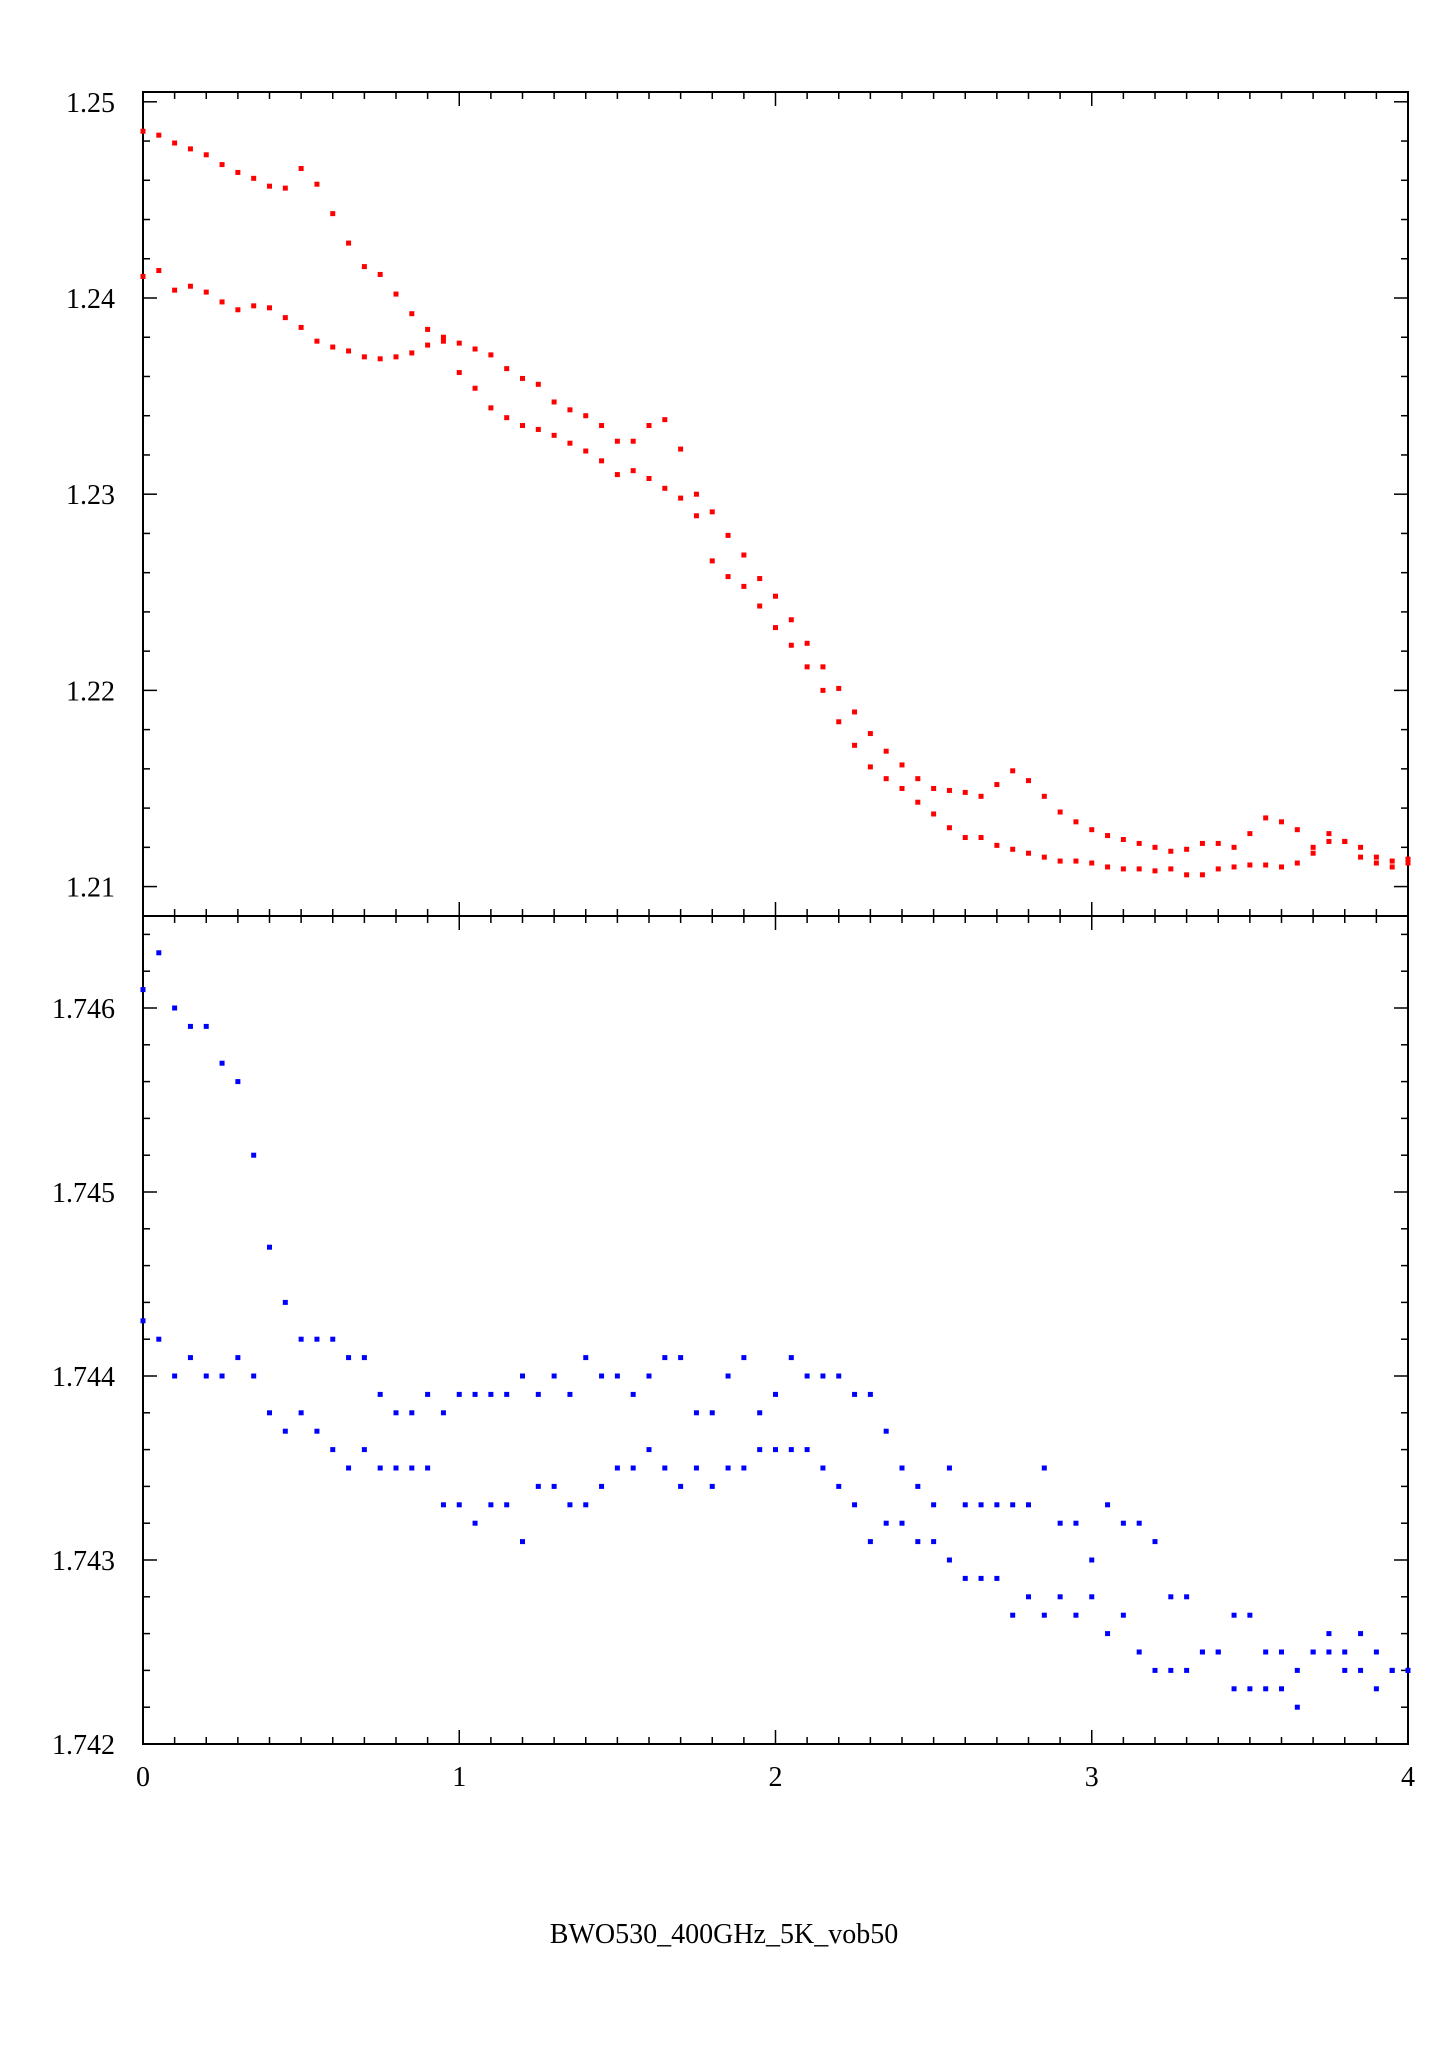 Image resolution: width=1448 pixels, height=2048 pixels. Describe the element at coordinates (1408, 1777) in the screenshot. I see `x-tick-label: 4` at that location.